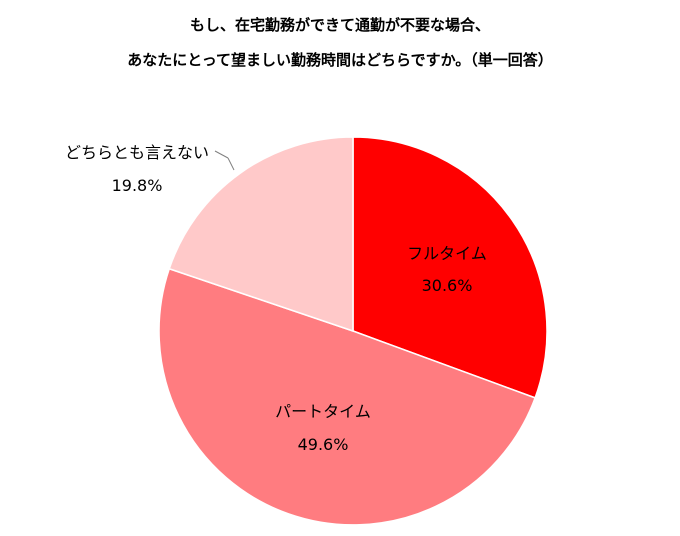  What do you see at coordinates (340, 60) in the screenshot?
I see `chart-title-line-2: あなたにとって望ましい勤務時間はどちらですか。（単一回答）` at bounding box center [340, 60].